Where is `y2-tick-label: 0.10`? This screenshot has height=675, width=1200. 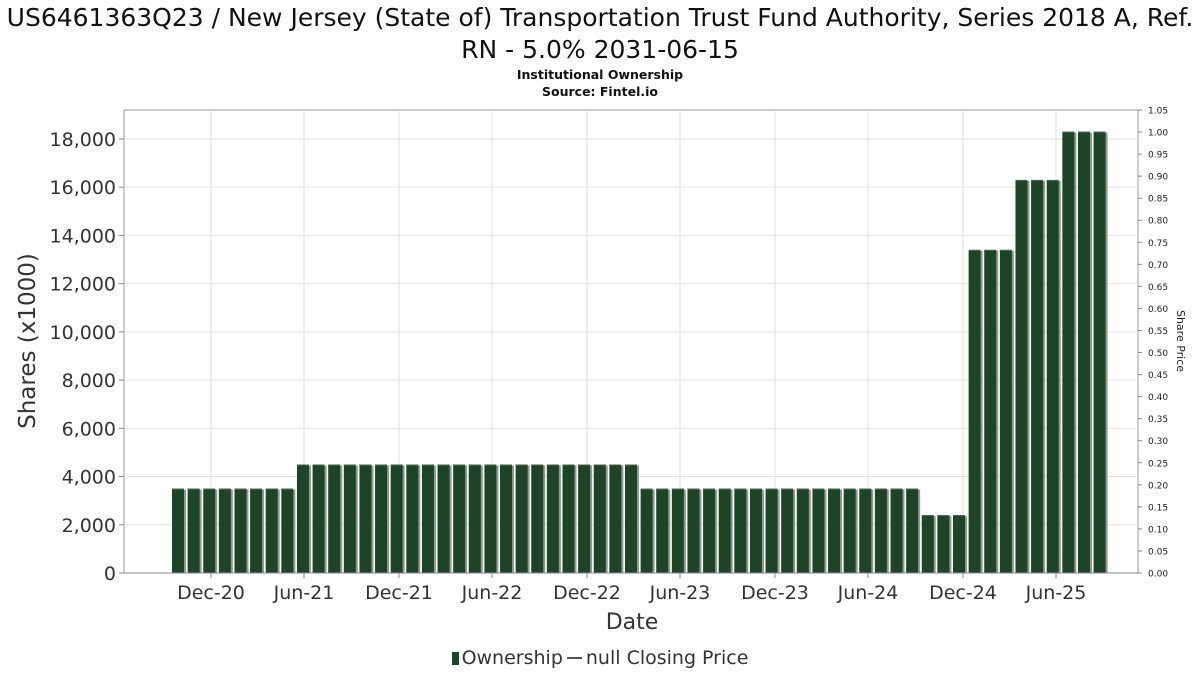 y2-tick-label: 0.10 is located at coordinates (1158, 530).